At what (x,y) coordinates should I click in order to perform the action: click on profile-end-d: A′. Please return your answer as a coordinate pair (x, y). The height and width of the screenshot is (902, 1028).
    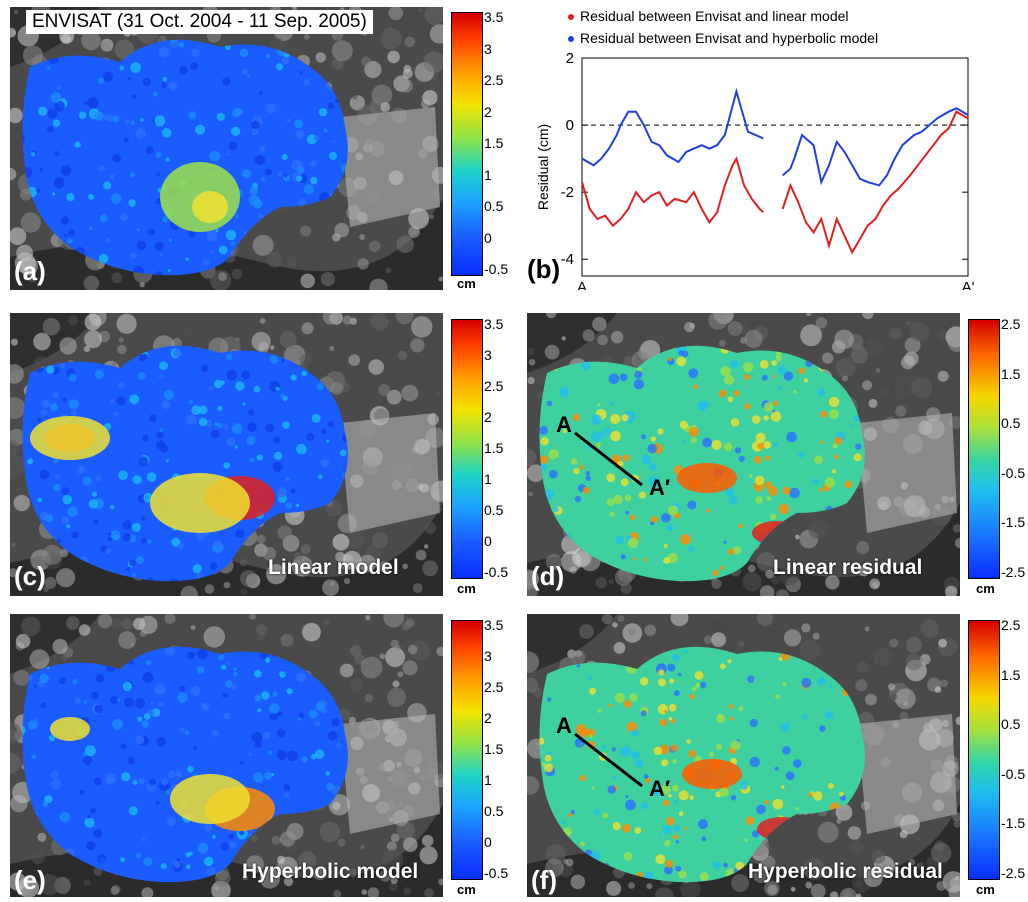
    Looking at the image, I should click on (660, 487).